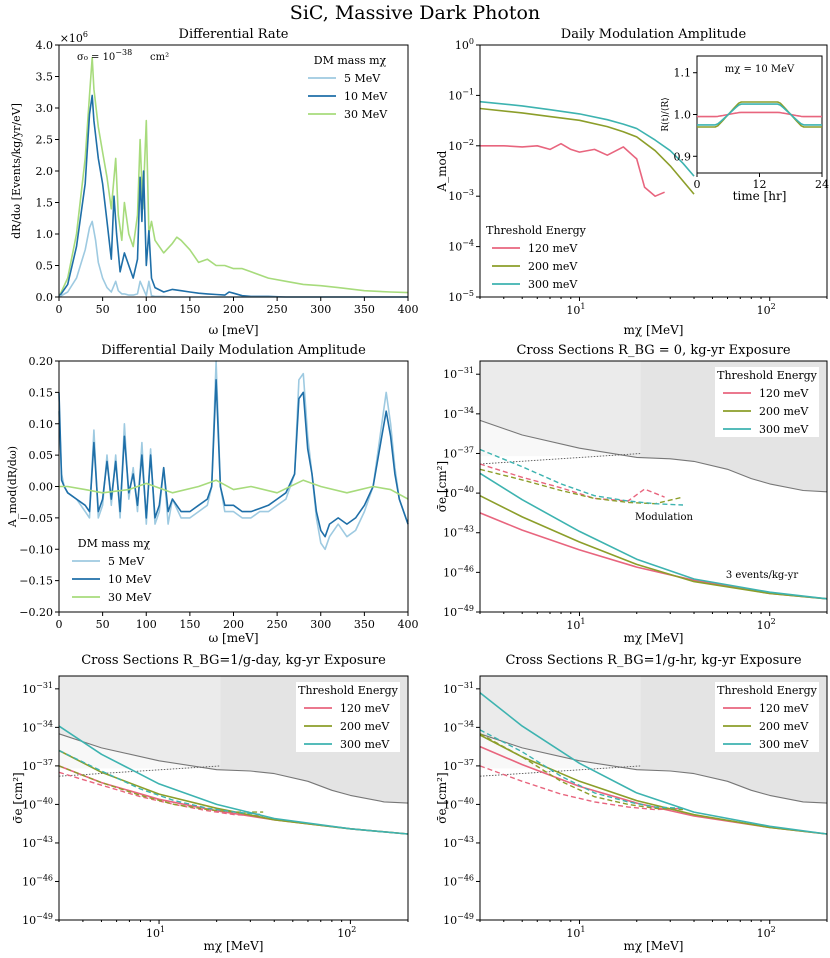  Describe the element at coordinates (159, 57) in the screenshot. I see `annotation-unit: cm²` at that location.